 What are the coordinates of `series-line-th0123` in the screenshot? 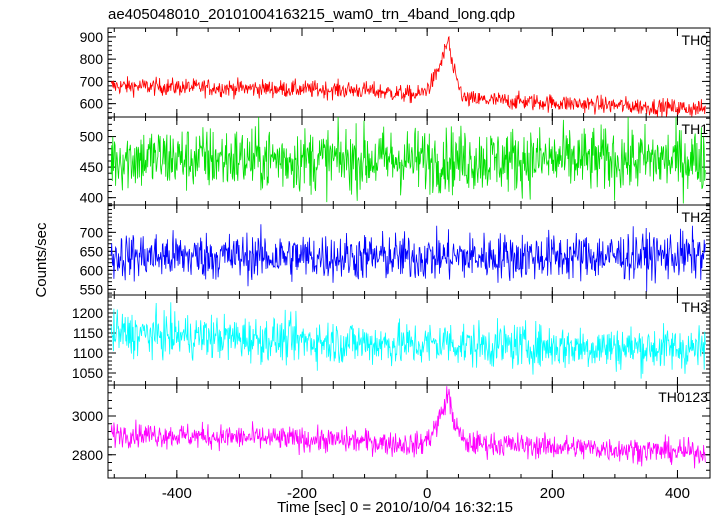 It's located at (408, 427).